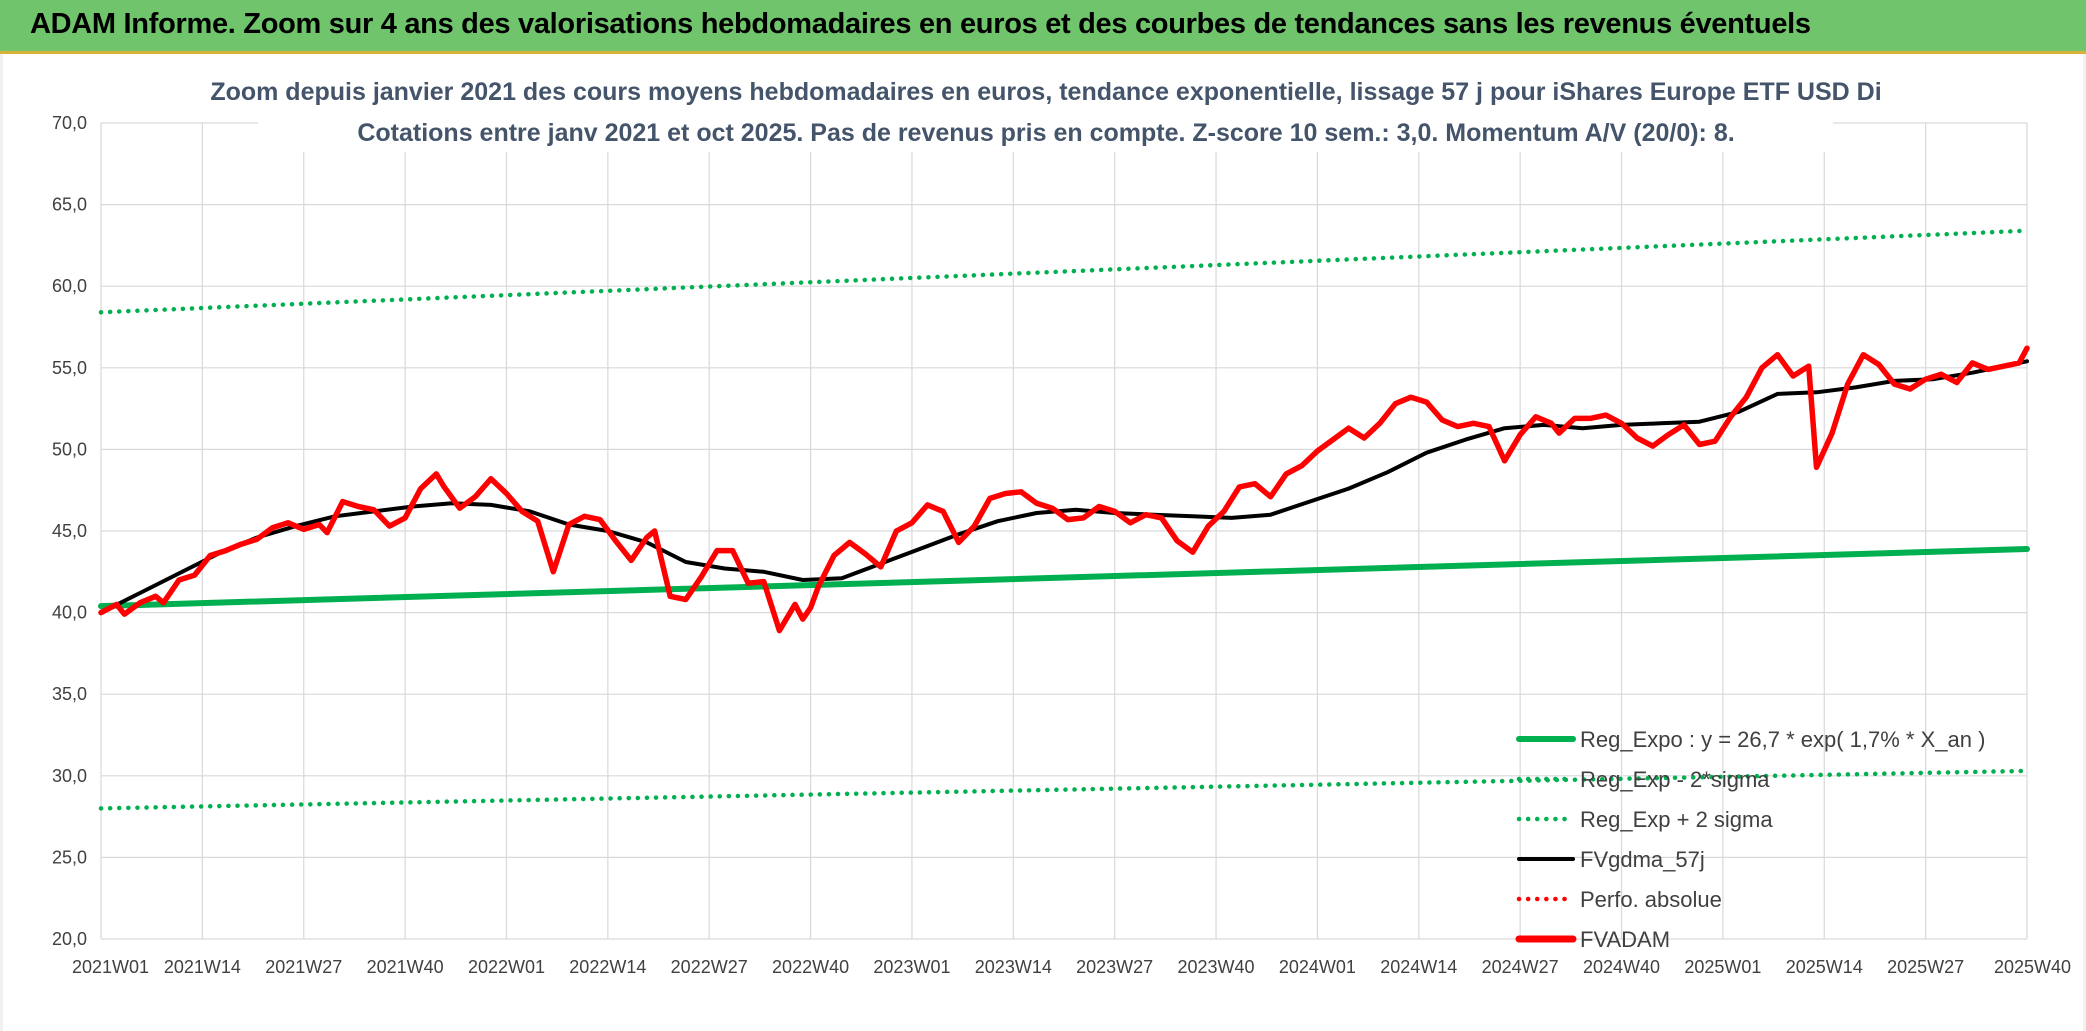  Describe the element at coordinates (69, 205) in the screenshot. I see `y-tick-label: 65,0` at that location.